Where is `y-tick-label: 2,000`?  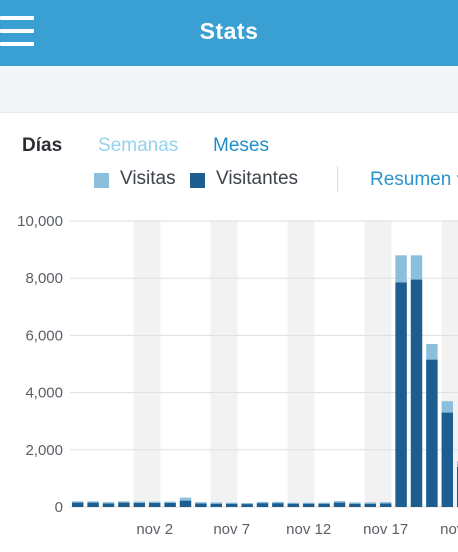
y-tick-label: 2,000 is located at coordinates (44, 450).